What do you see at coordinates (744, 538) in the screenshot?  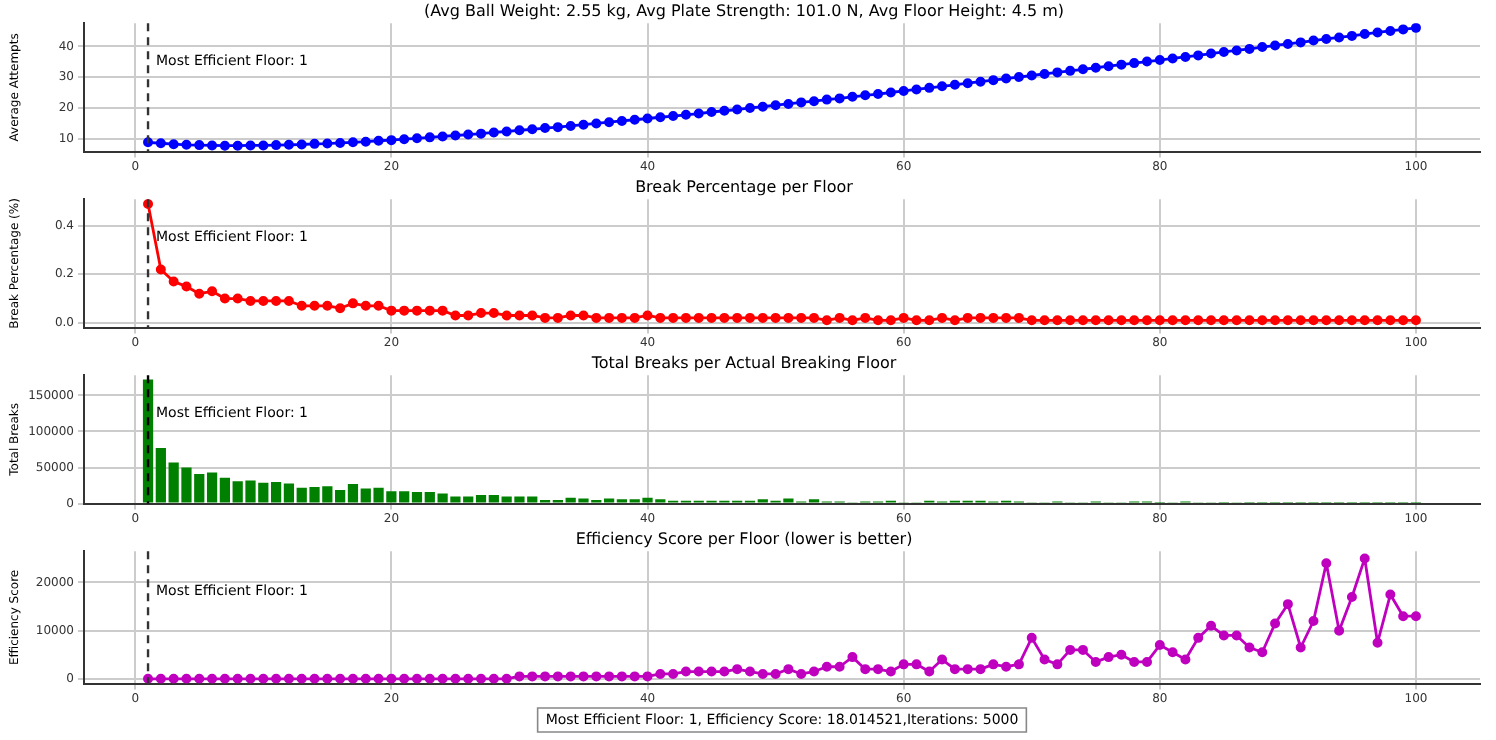 I see `chart-title: Efficiency Score per Floor (lower is better)` at bounding box center [744, 538].